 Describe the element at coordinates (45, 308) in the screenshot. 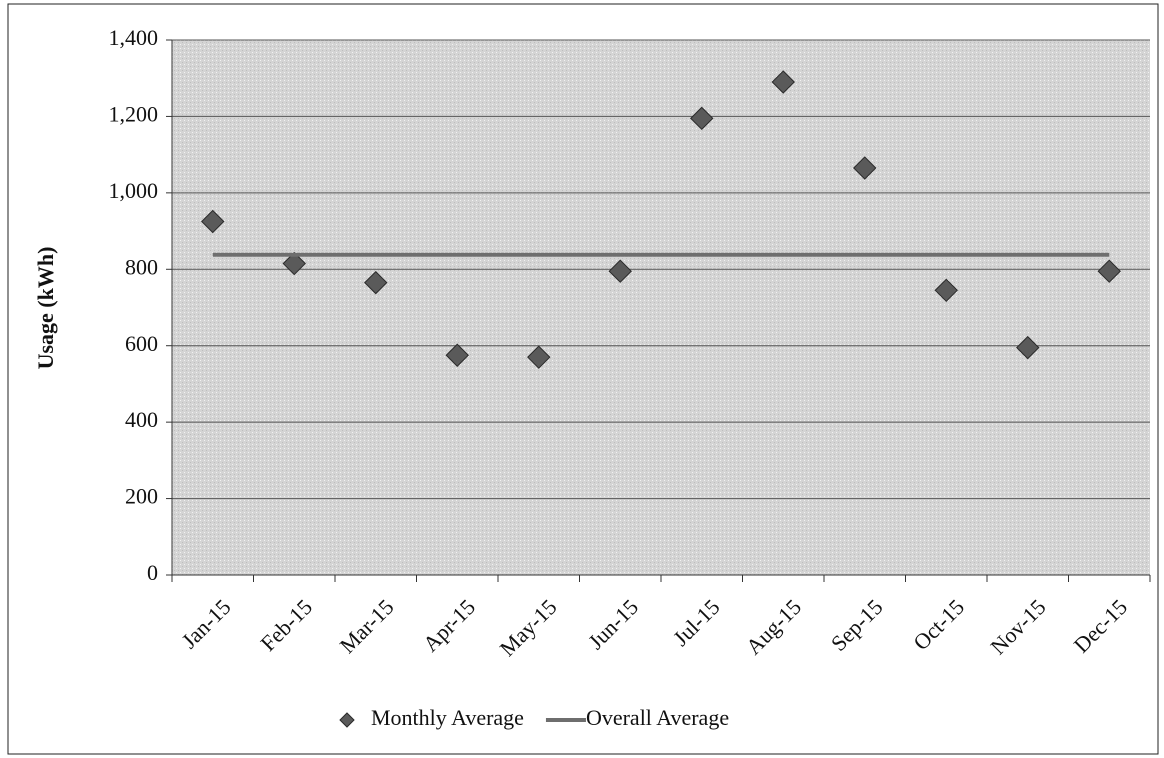

I see `y-axis-title: Usage (kWh)` at that location.